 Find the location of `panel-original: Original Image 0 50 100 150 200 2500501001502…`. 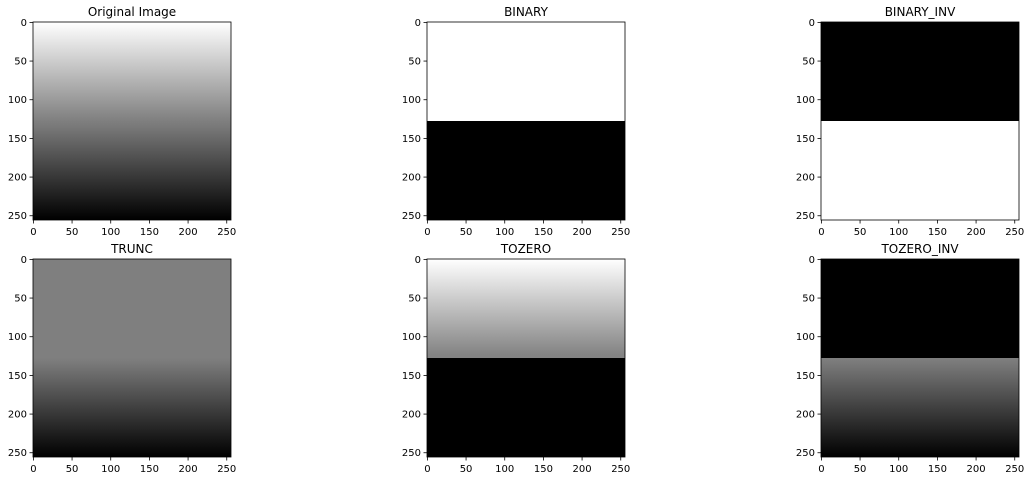

panel-original: Original Image 0 50 100 150 200 2500501001502… is located at coordinates (122, 121).